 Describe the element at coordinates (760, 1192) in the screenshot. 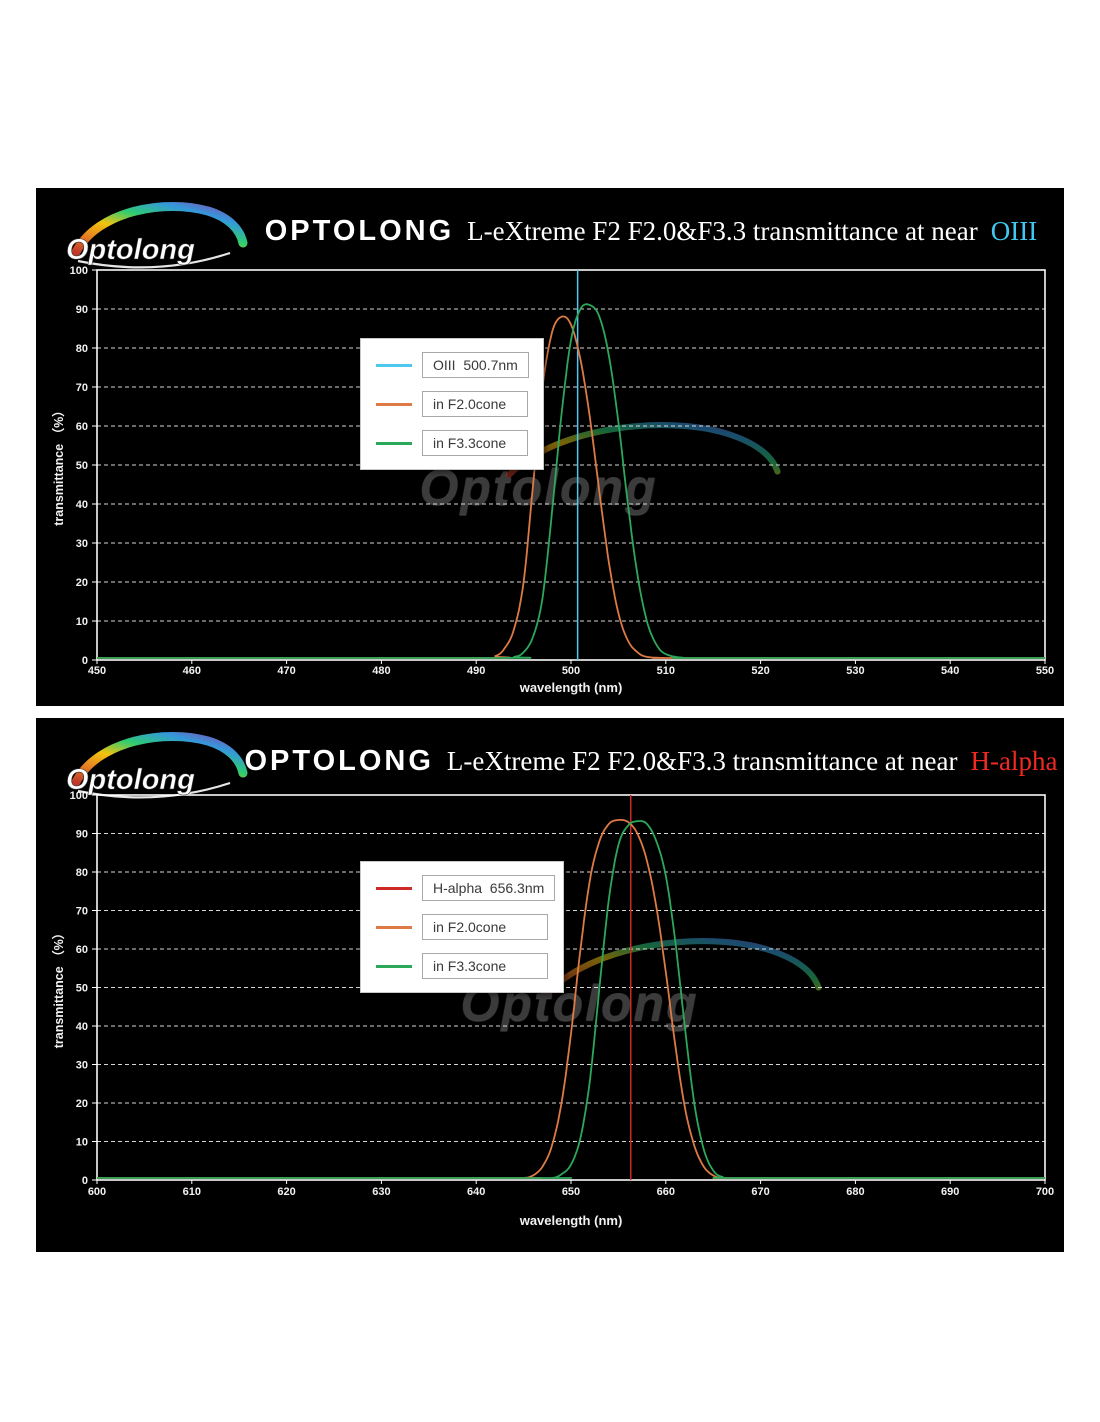

I see `svg-text: 670` at that location.